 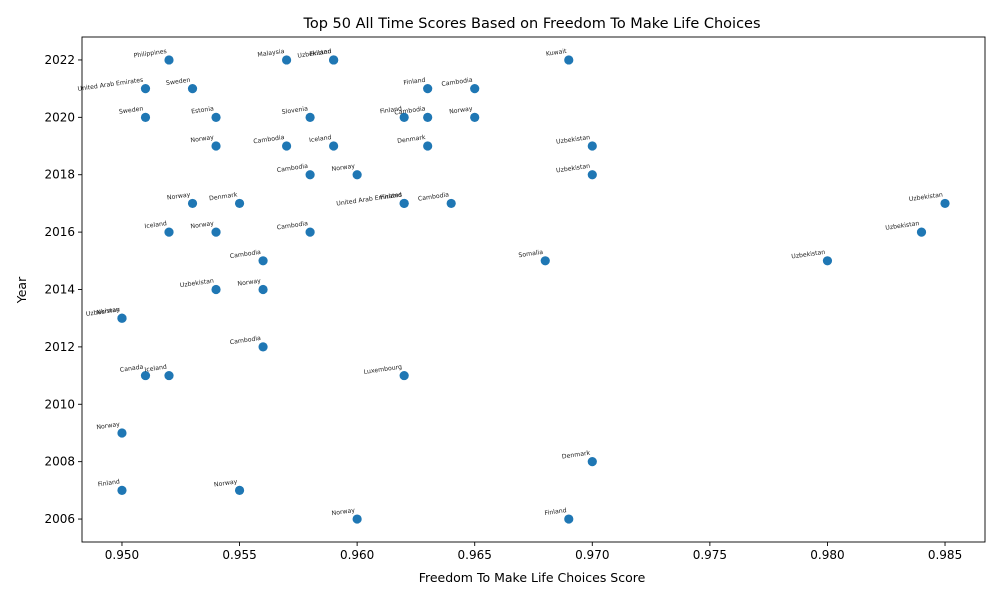 What do you see at coordinates (271, 53) in the screenshot?
I see `point-label: Malaysia` at bounding box center [271, 53].